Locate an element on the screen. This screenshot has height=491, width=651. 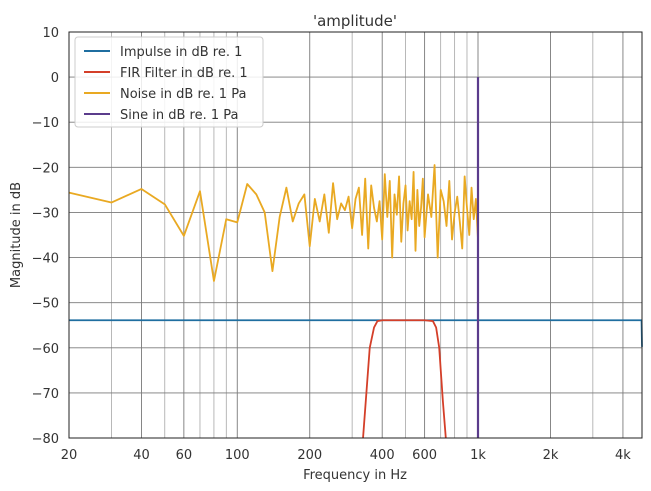
y-axis-ticks: 10 0 −10 −20 −30 −40 −50 −60 −70 −80 is located at coordinates (45, 236).